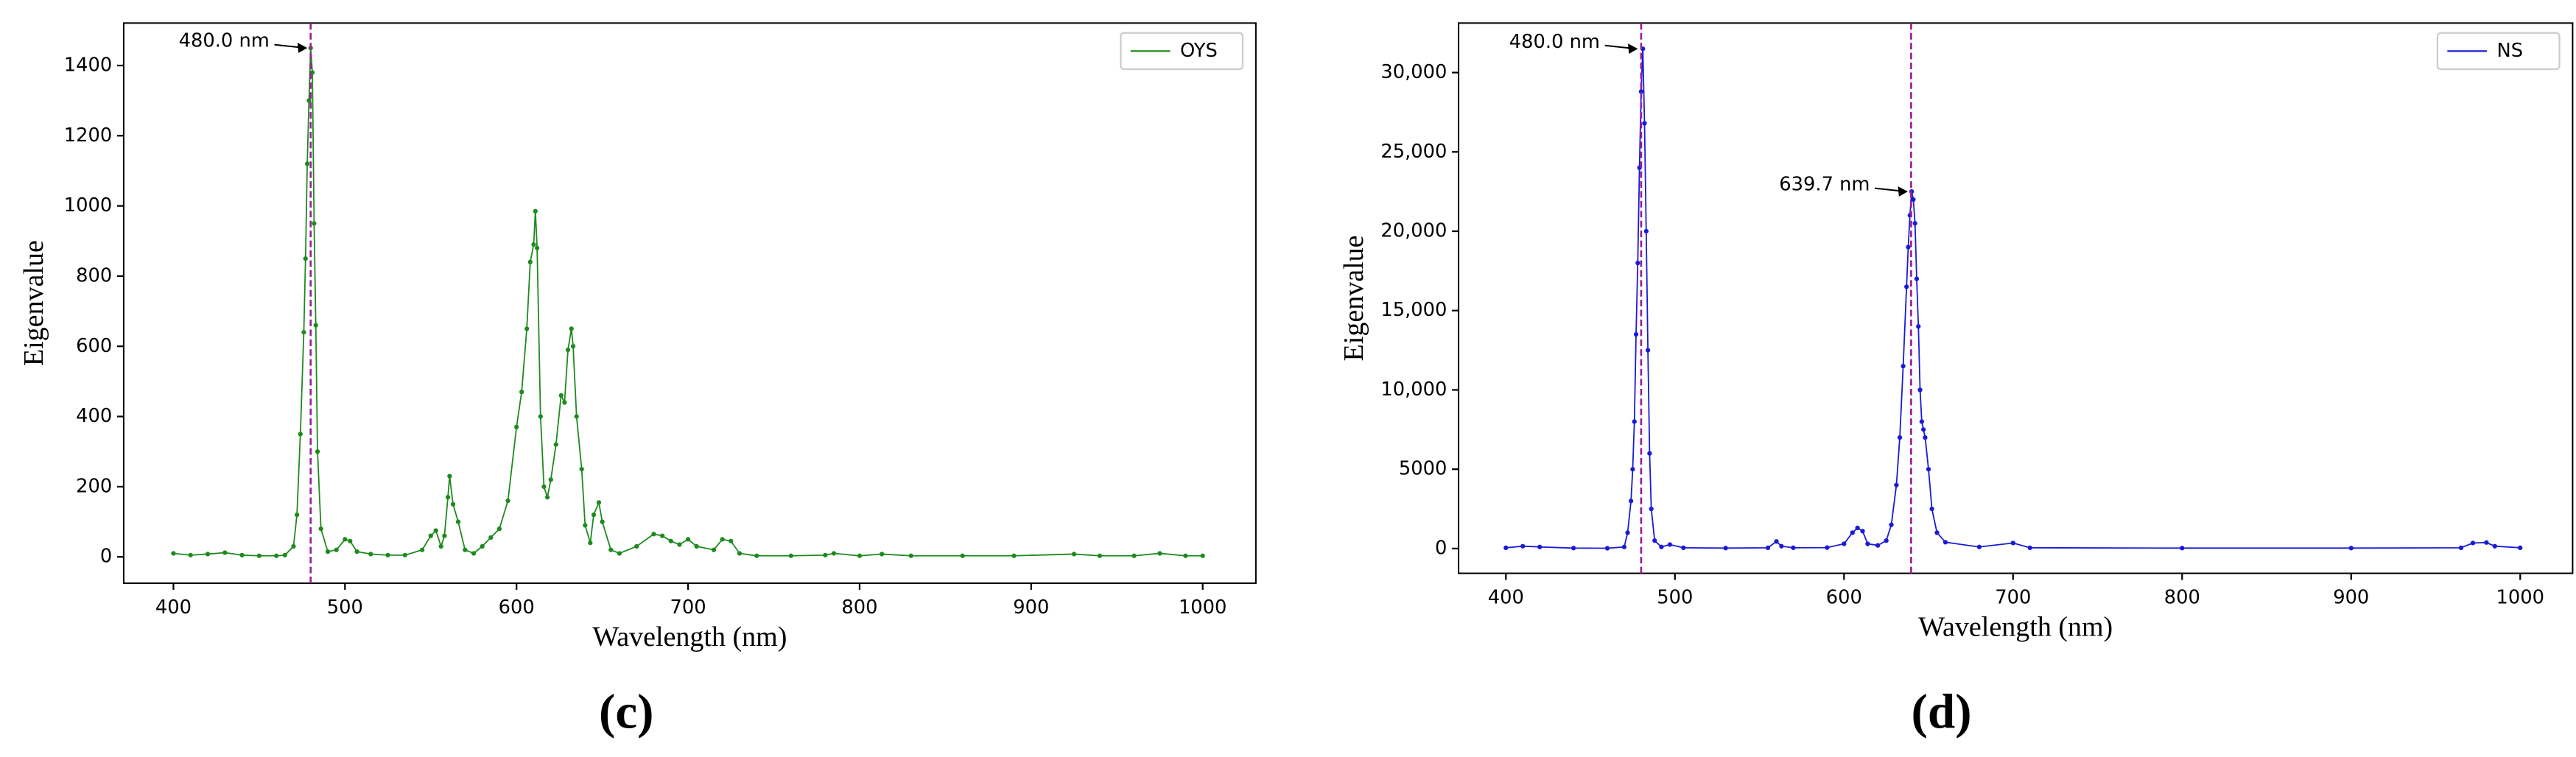 The height and width of the screenshot is (757, 2576). Describe the element at coordinates (1942, 711) in the screenshot. I see `panel-label: (d)` at that location.